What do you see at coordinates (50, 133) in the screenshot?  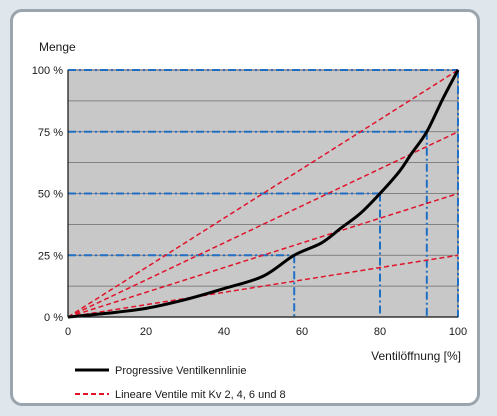 I see `y-tick-label-3: 75 %` at bounding box center [50, 133].